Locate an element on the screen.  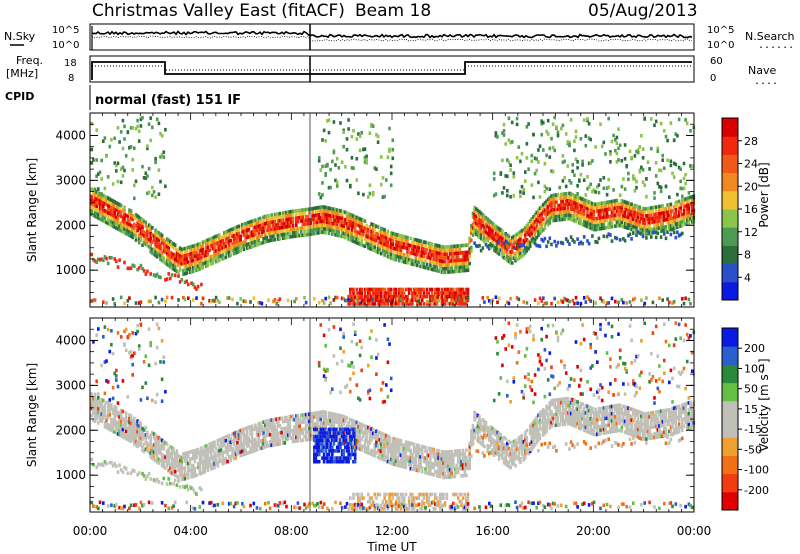
freq-label: Freq. is located at coordinates (29, 60).